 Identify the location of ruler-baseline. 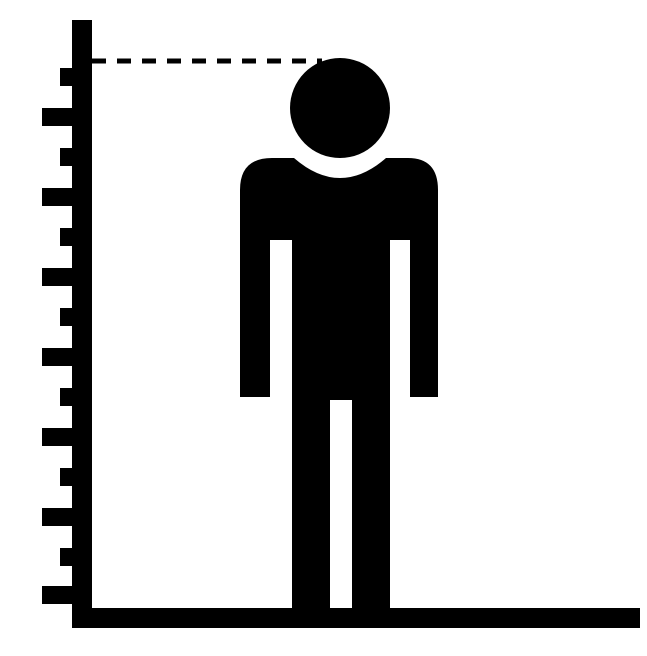
(356, 618).